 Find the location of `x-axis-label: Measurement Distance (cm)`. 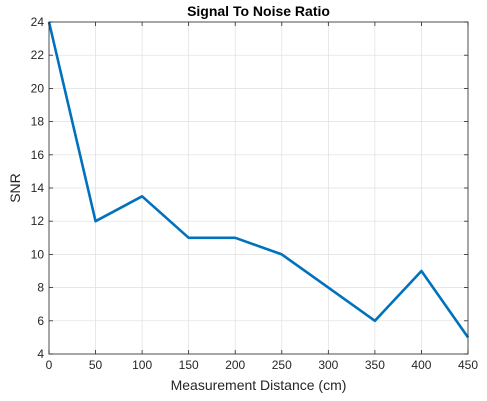

x-axis-label: Measurement Distance (cm) is located at coordinates (259, 385).